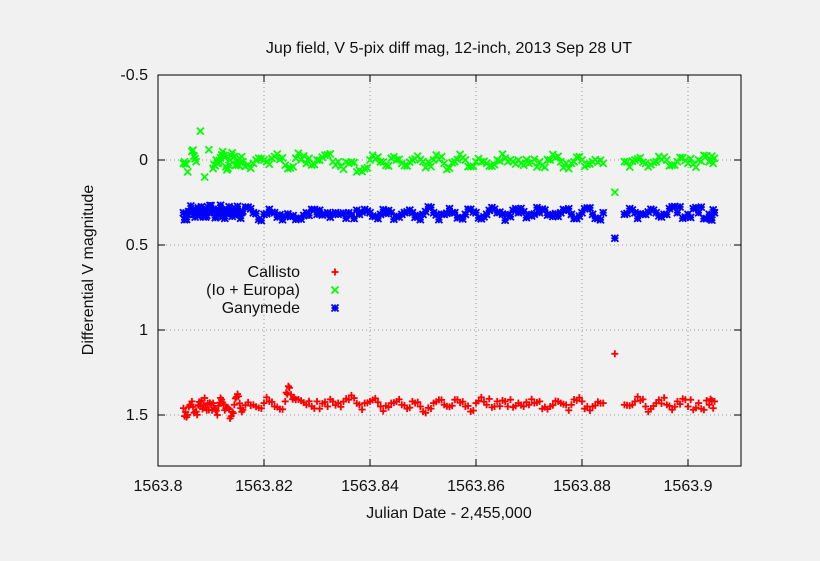  Describe the element at coordinates (253, 290) in the screenshot. I see `legend-label-io-europa: (Io + Europa)` at that location.